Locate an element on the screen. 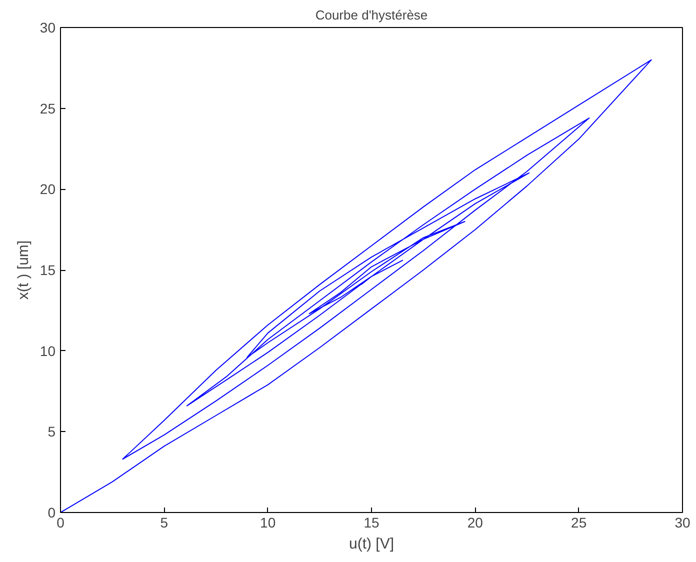 This screenshot has width=696, height=562. y-tick-label: 5 is located at coordinates (52, 432).